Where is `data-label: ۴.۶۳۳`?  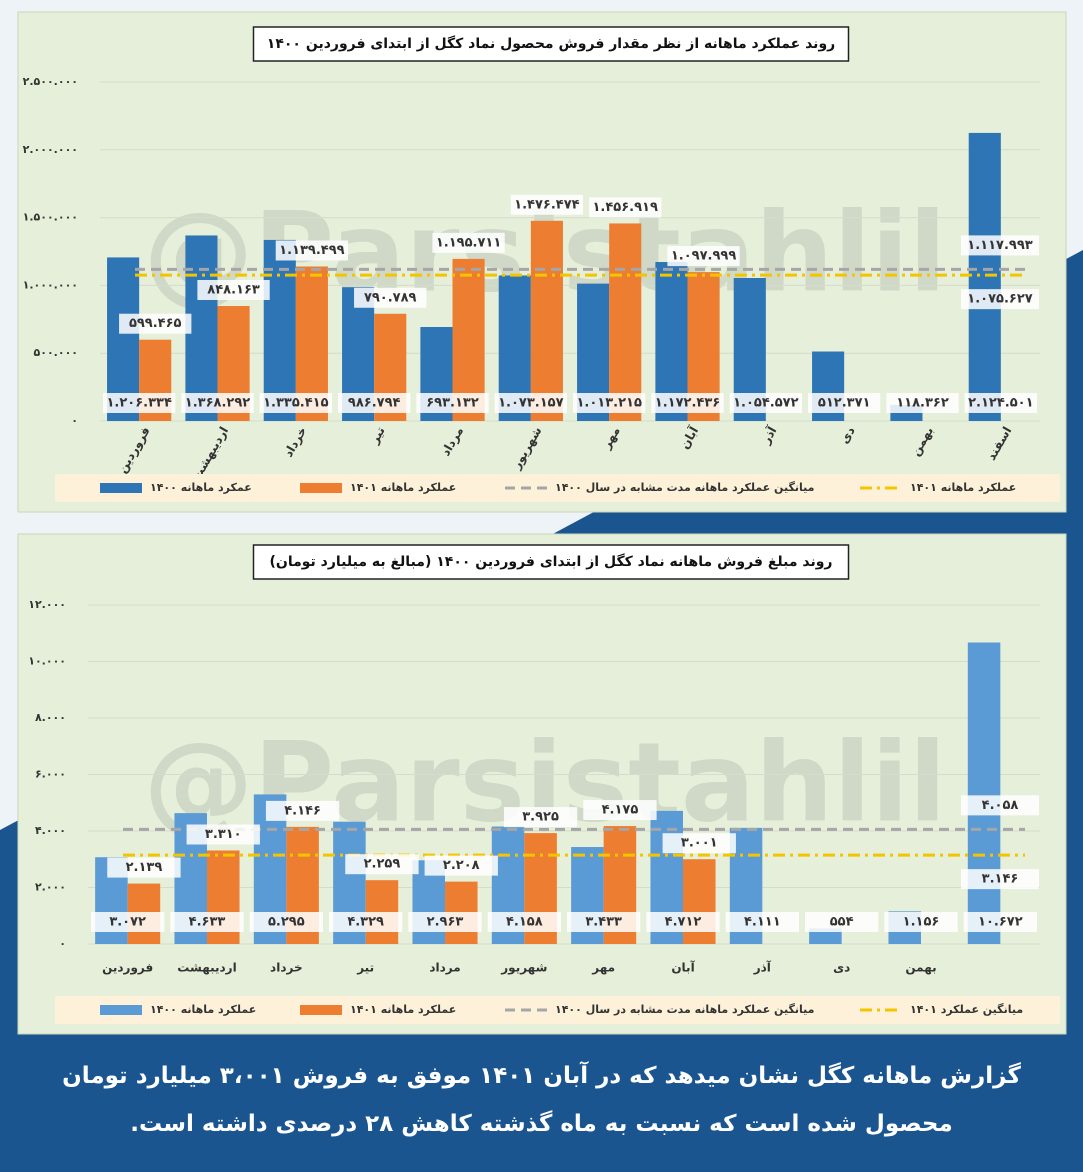 data-label: ۴.۶۳۳ is located at coordinates (207, 922).